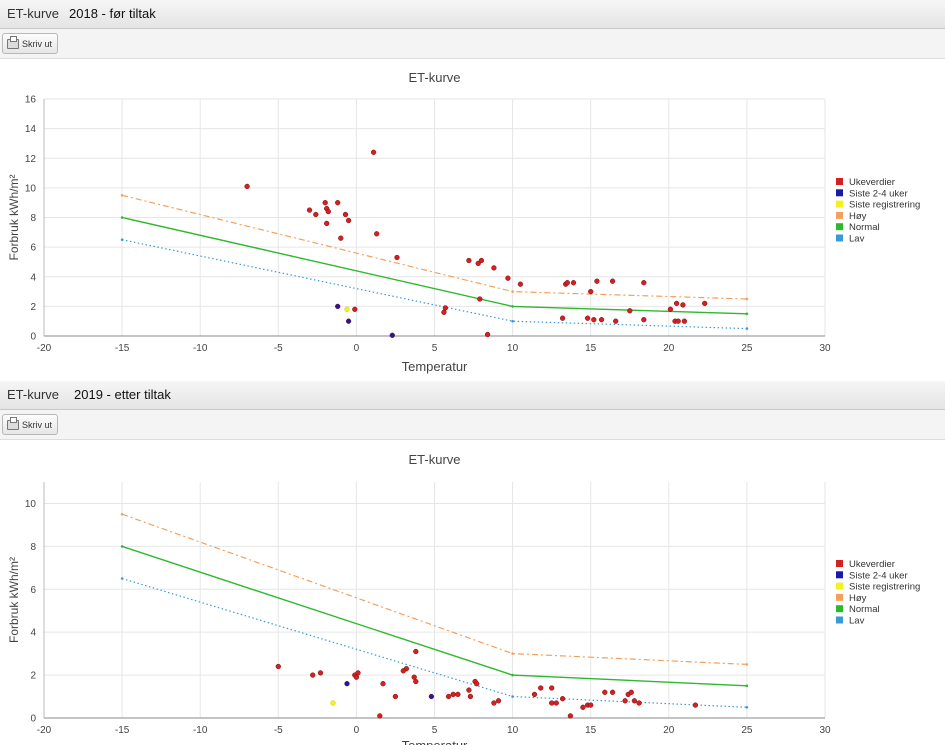 This screenshot has width=945, height=750. Describe the element at coordinates (825, 730) in the screenshot. I see `x-tick-label: 30` at that location.